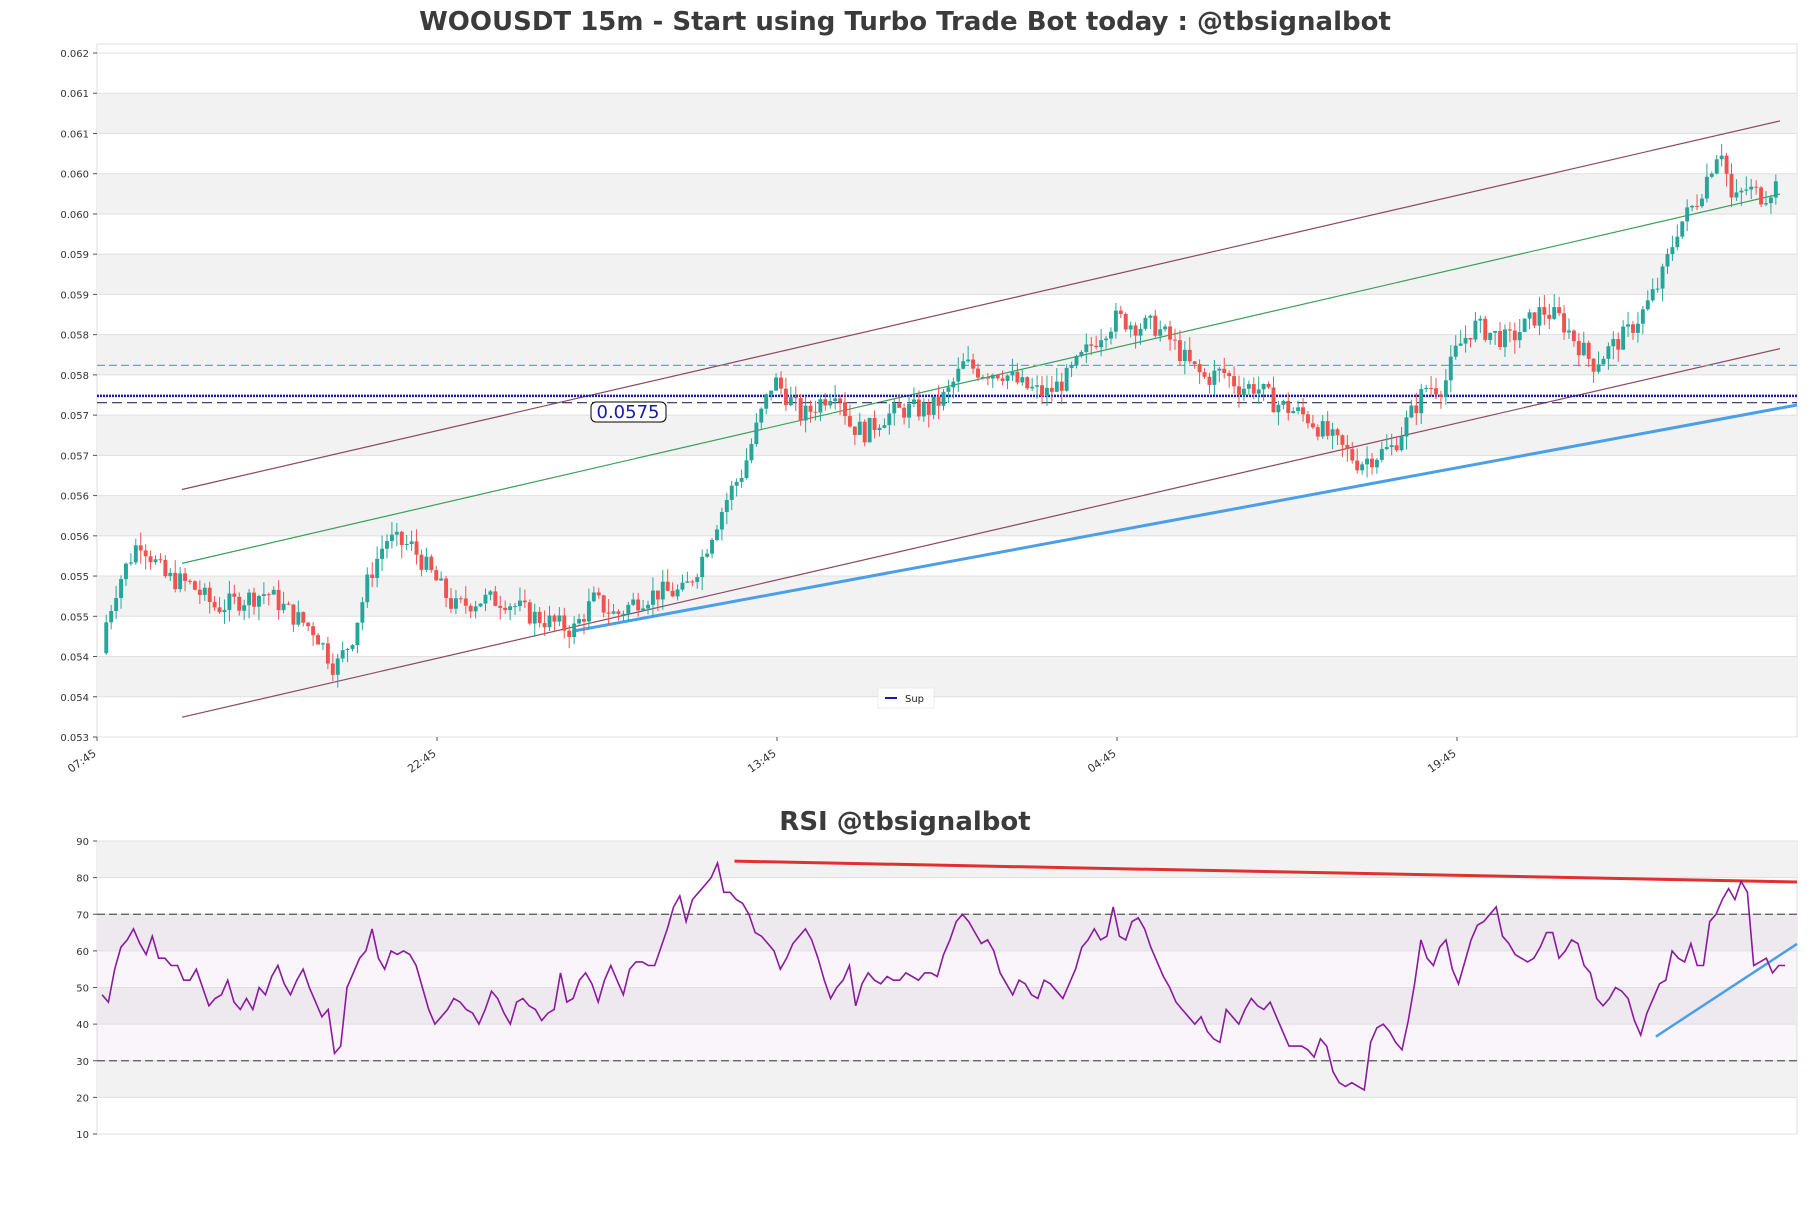 The width and height of the screenshot is (1811, 1208). I want to click on rsi-ytick-label: 20, so click(82, 1098).